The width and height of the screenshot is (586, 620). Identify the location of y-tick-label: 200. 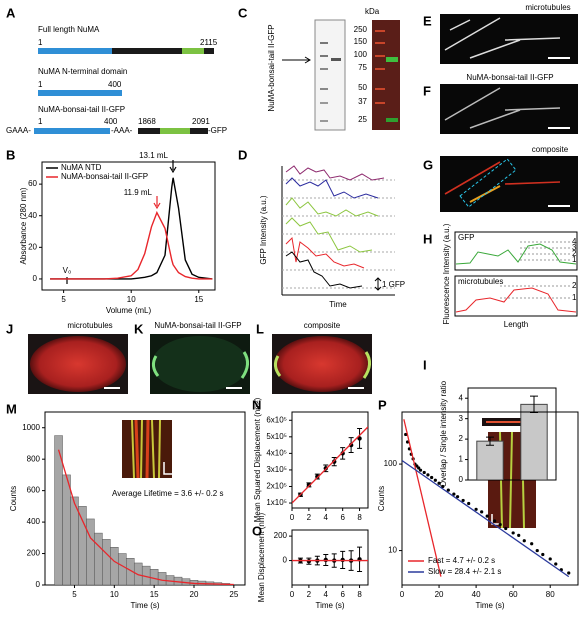
(281, 535).